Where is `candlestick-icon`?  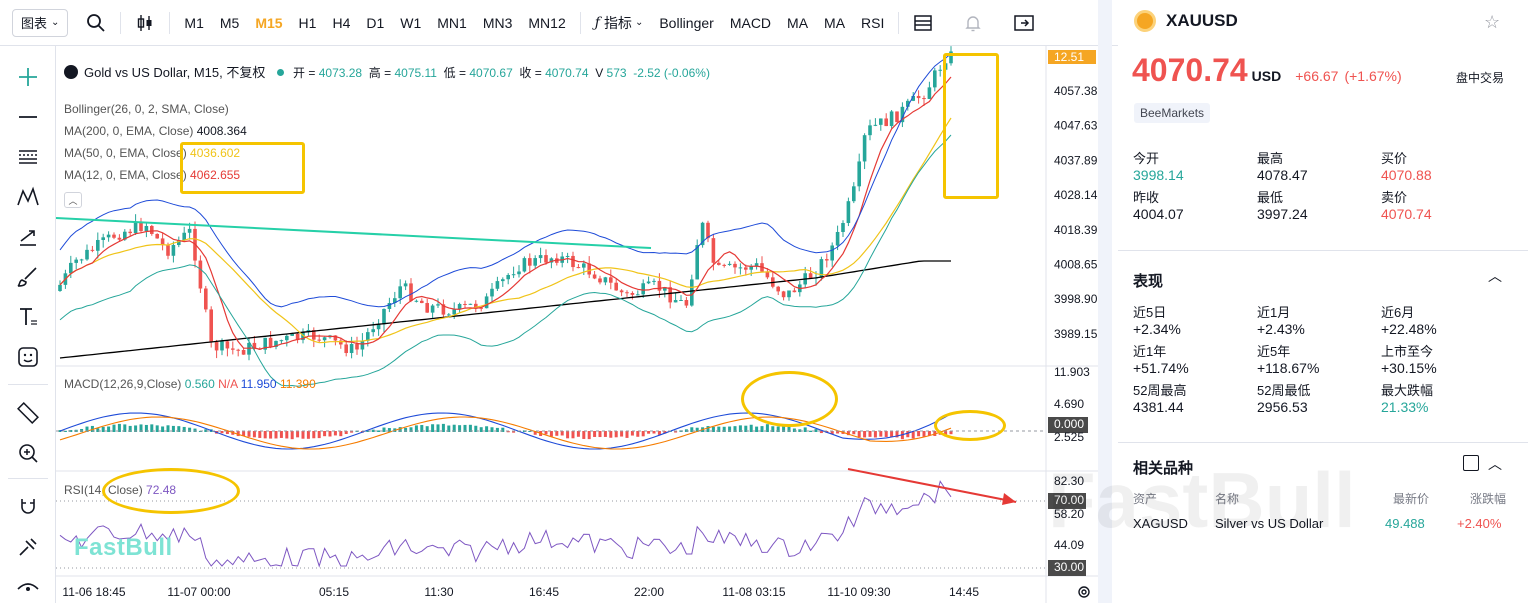 candlestick-icon is located at coordinates (145, 23).